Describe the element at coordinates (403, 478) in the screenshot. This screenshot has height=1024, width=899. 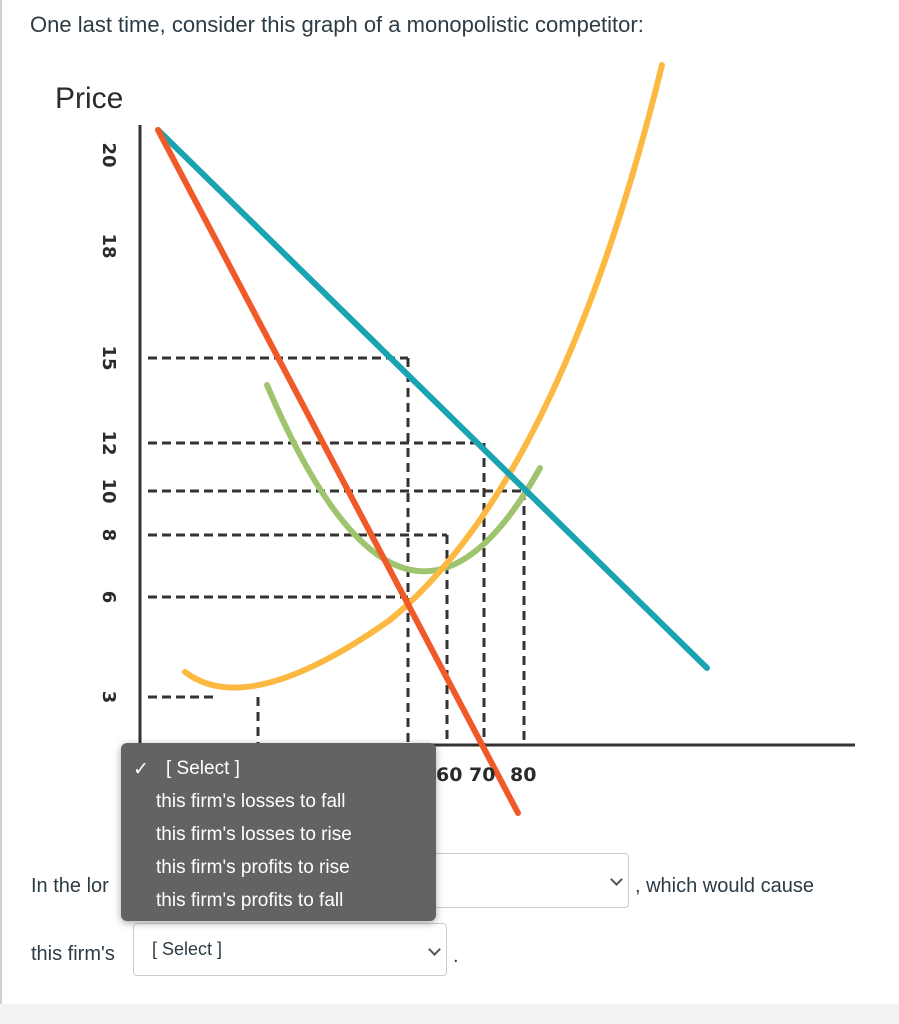
I see `average-total-cost-curve` at that location.